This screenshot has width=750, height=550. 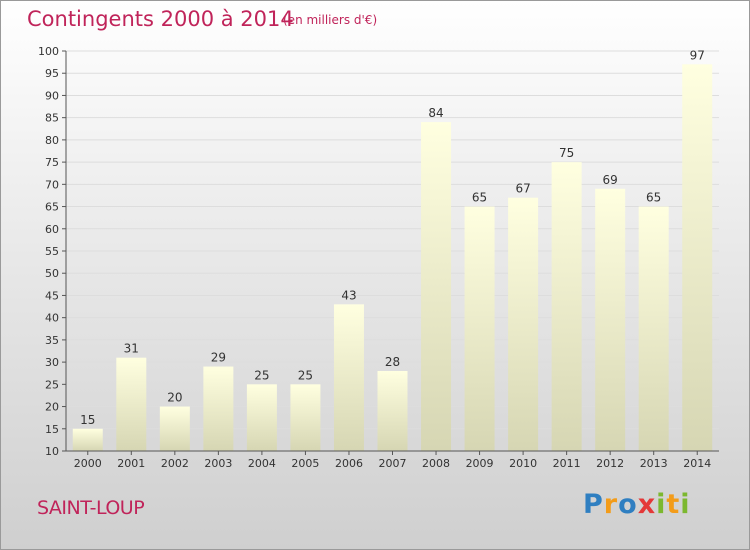 What do you see at coordinates (436, 463) in the screenshot?
I see `x-tick-label-2008: 2008` at bounding box center [436, 463].